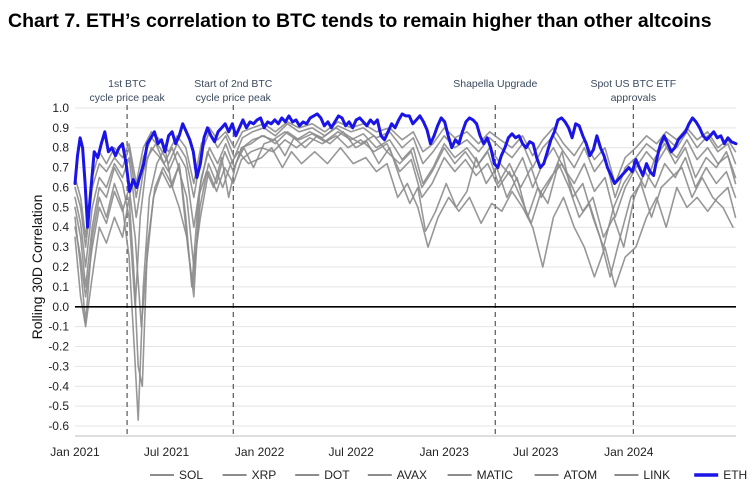 This screenshot has height=491, width=755. I want to click on x-tick-label: Jul 2023, so click(536, 452).